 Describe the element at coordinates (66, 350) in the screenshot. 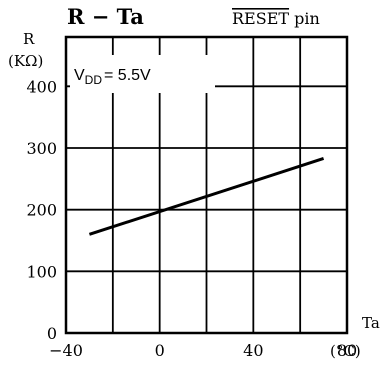

I see `x-tick-label: −40` at that location.